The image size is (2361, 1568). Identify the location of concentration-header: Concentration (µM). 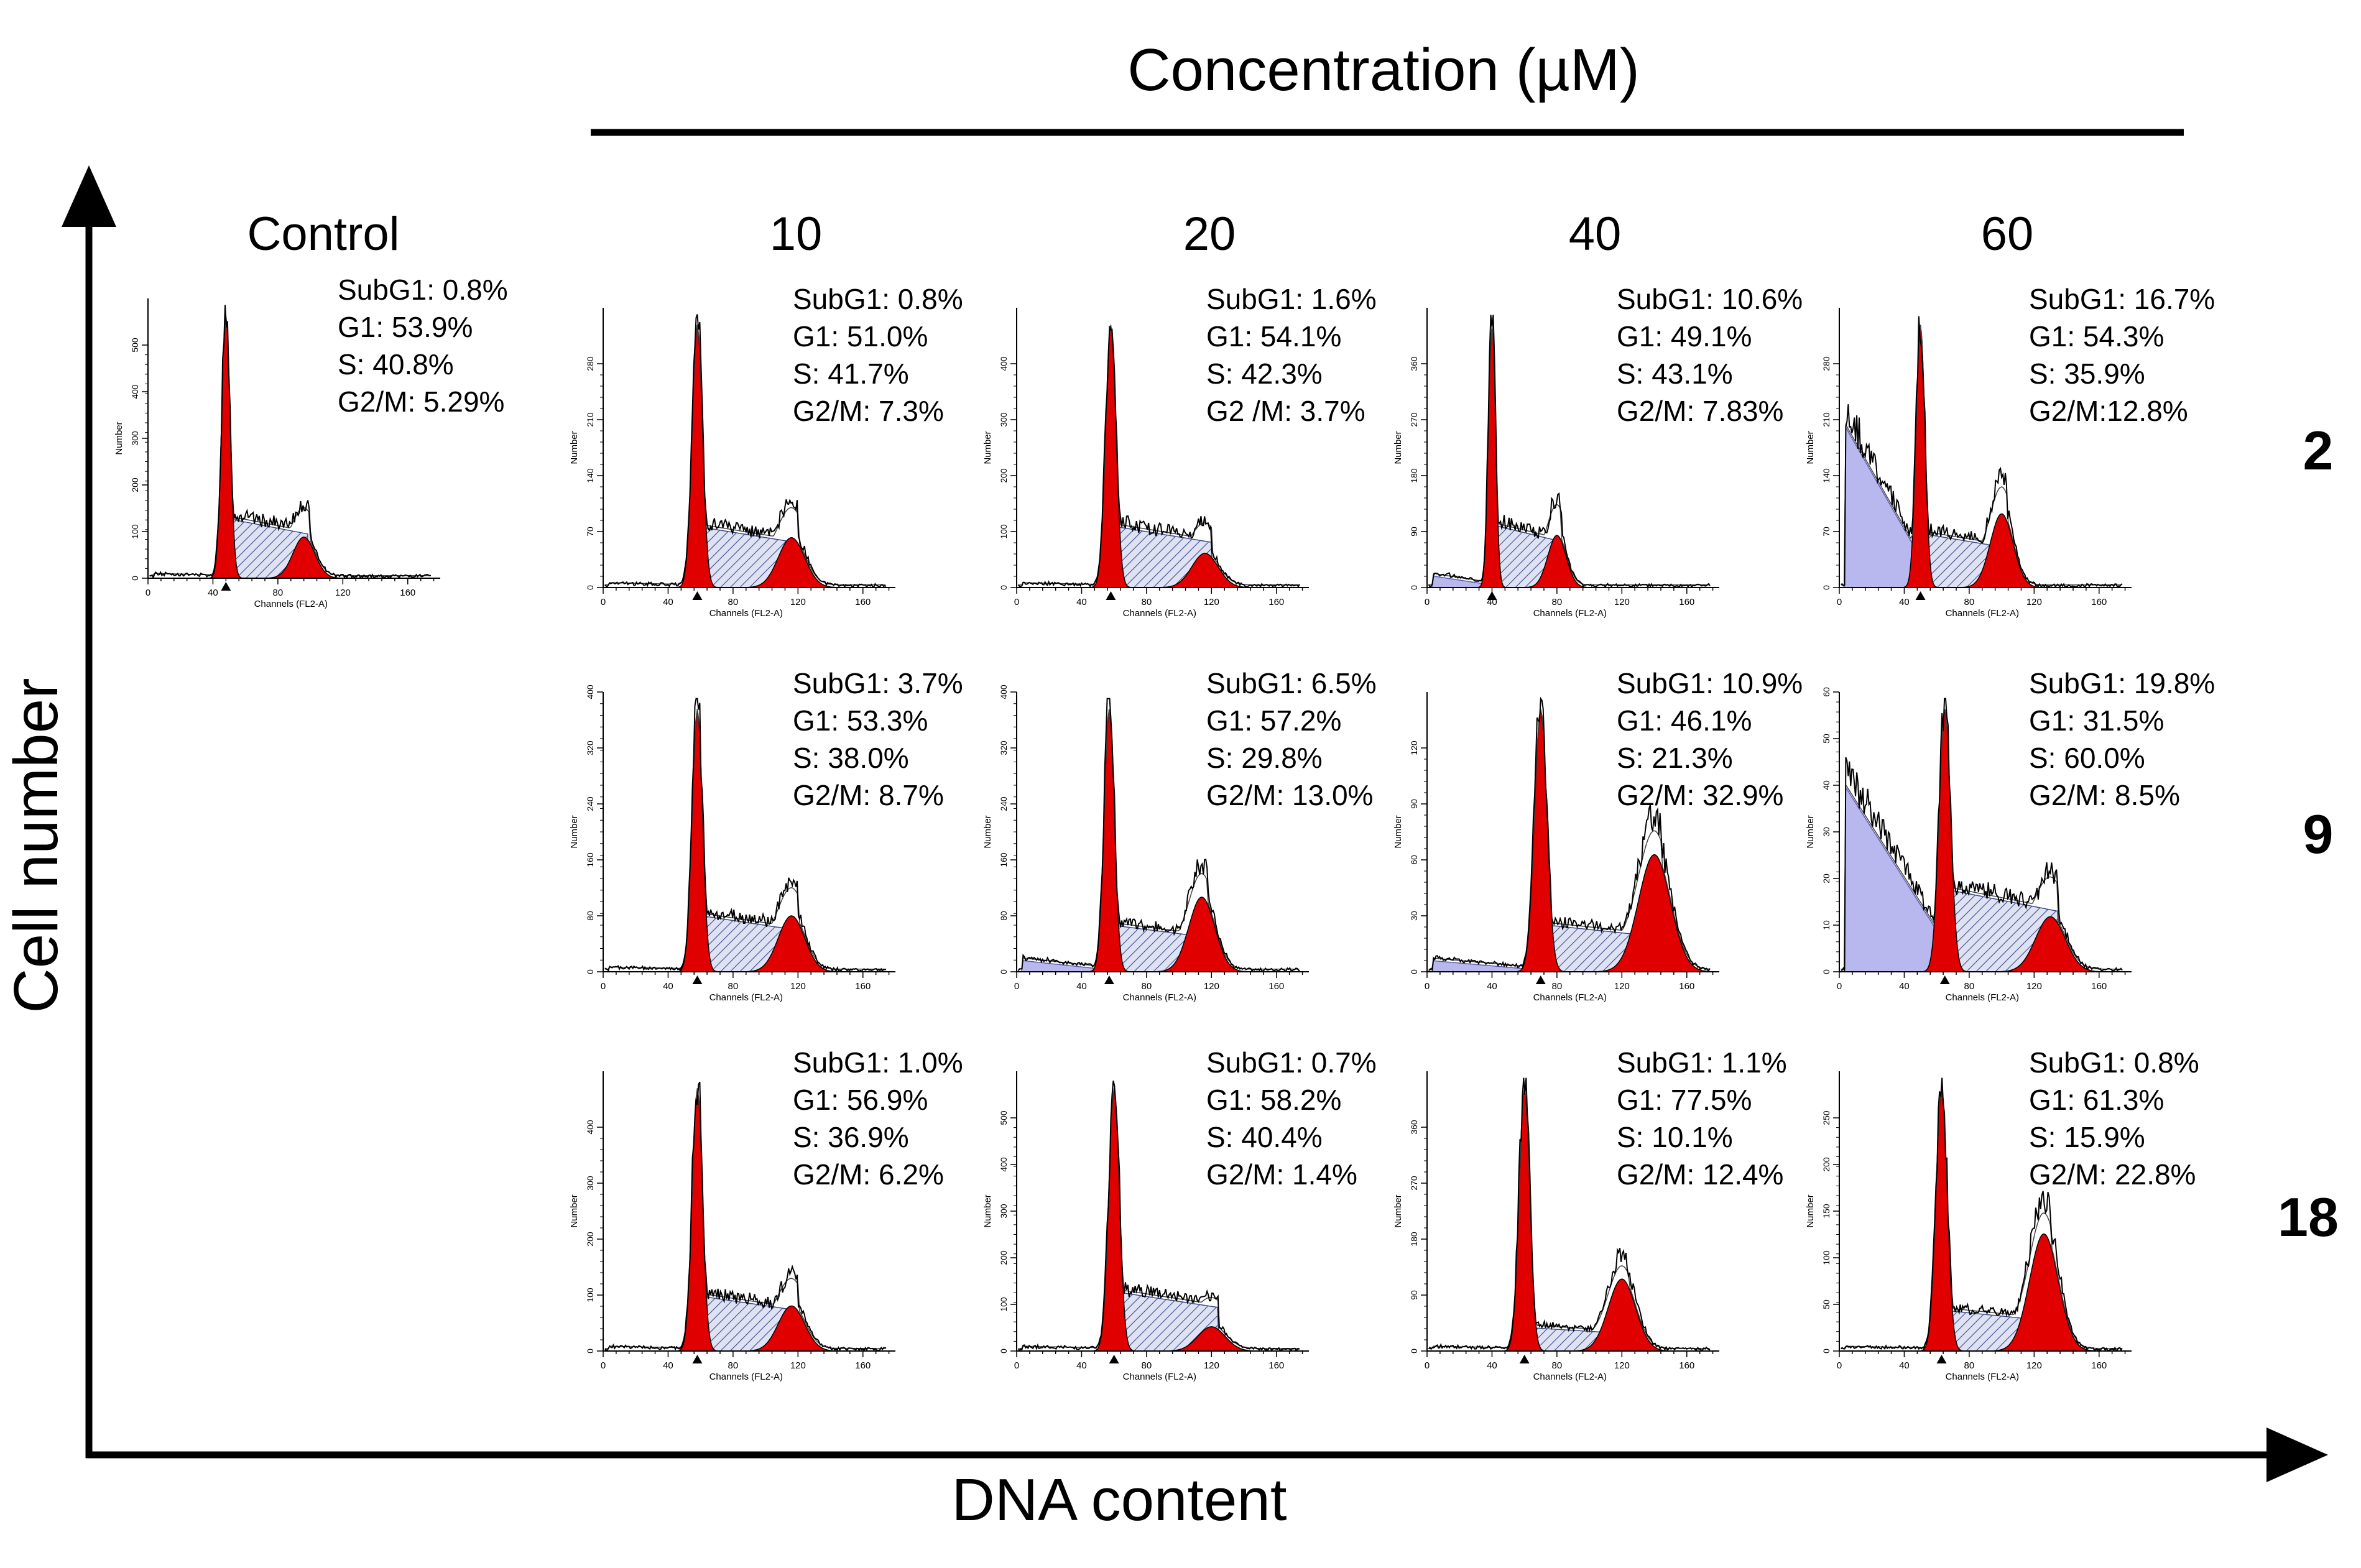
(1383, 70).